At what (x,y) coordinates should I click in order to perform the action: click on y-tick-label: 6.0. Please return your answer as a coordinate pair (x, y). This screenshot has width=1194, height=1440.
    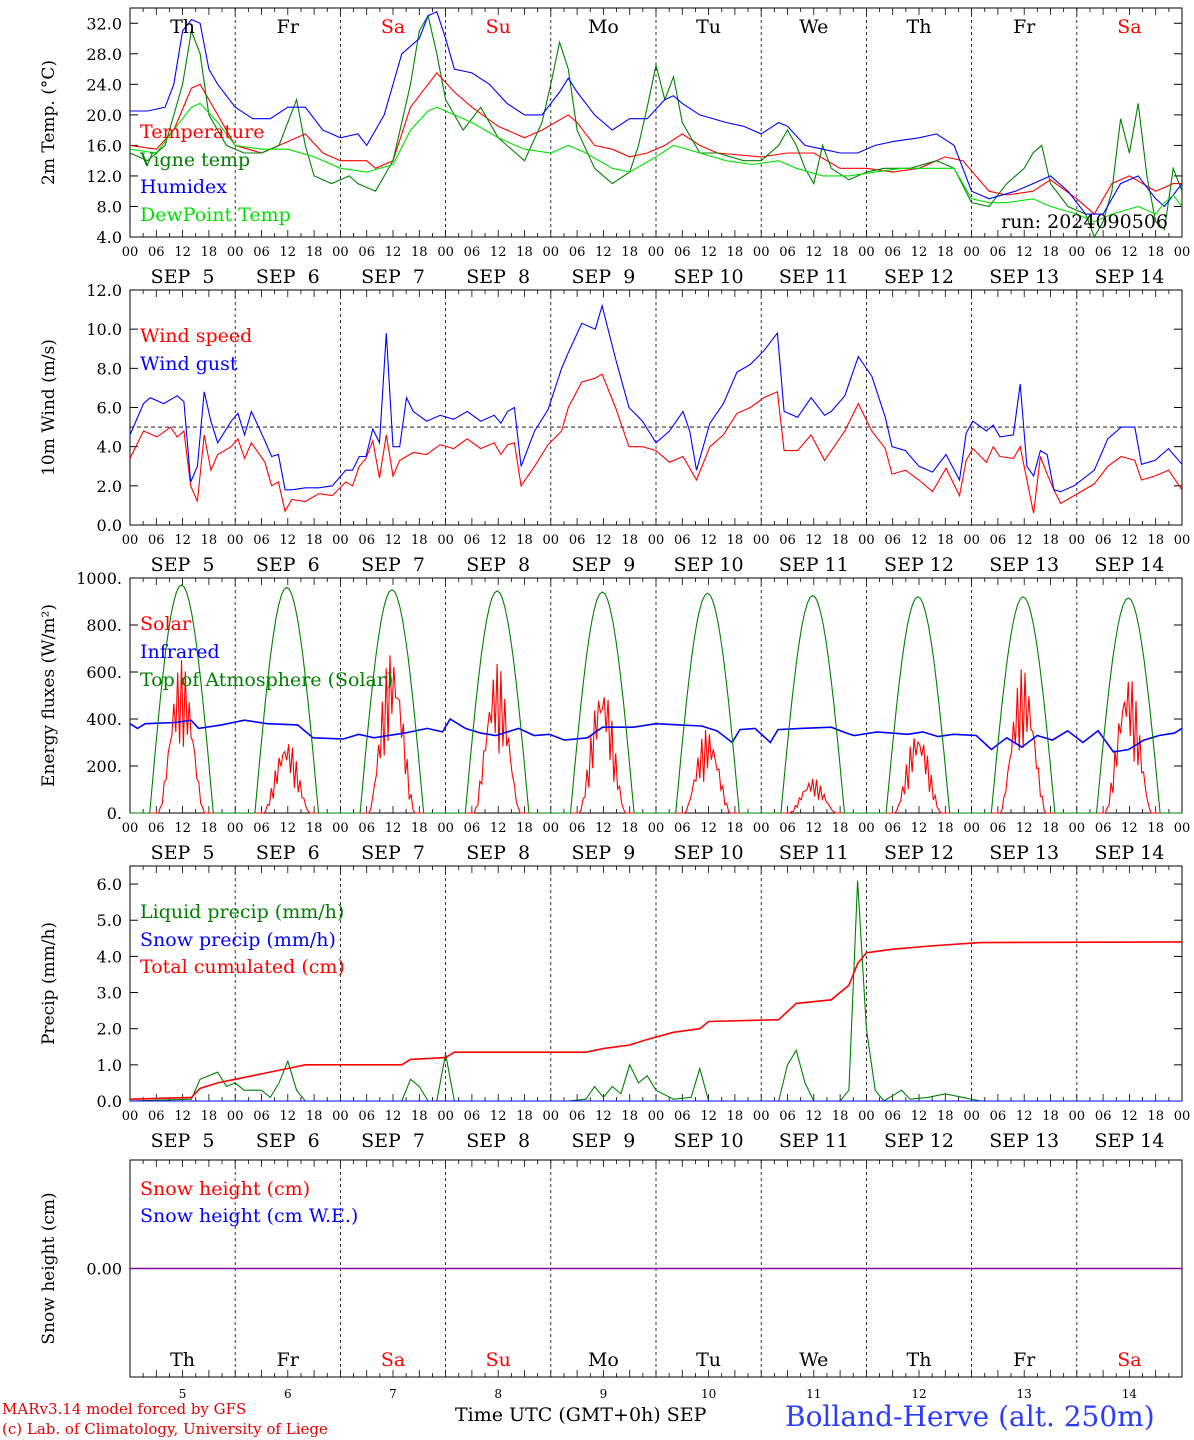
    Looking at the image, I should click on (109, 408).